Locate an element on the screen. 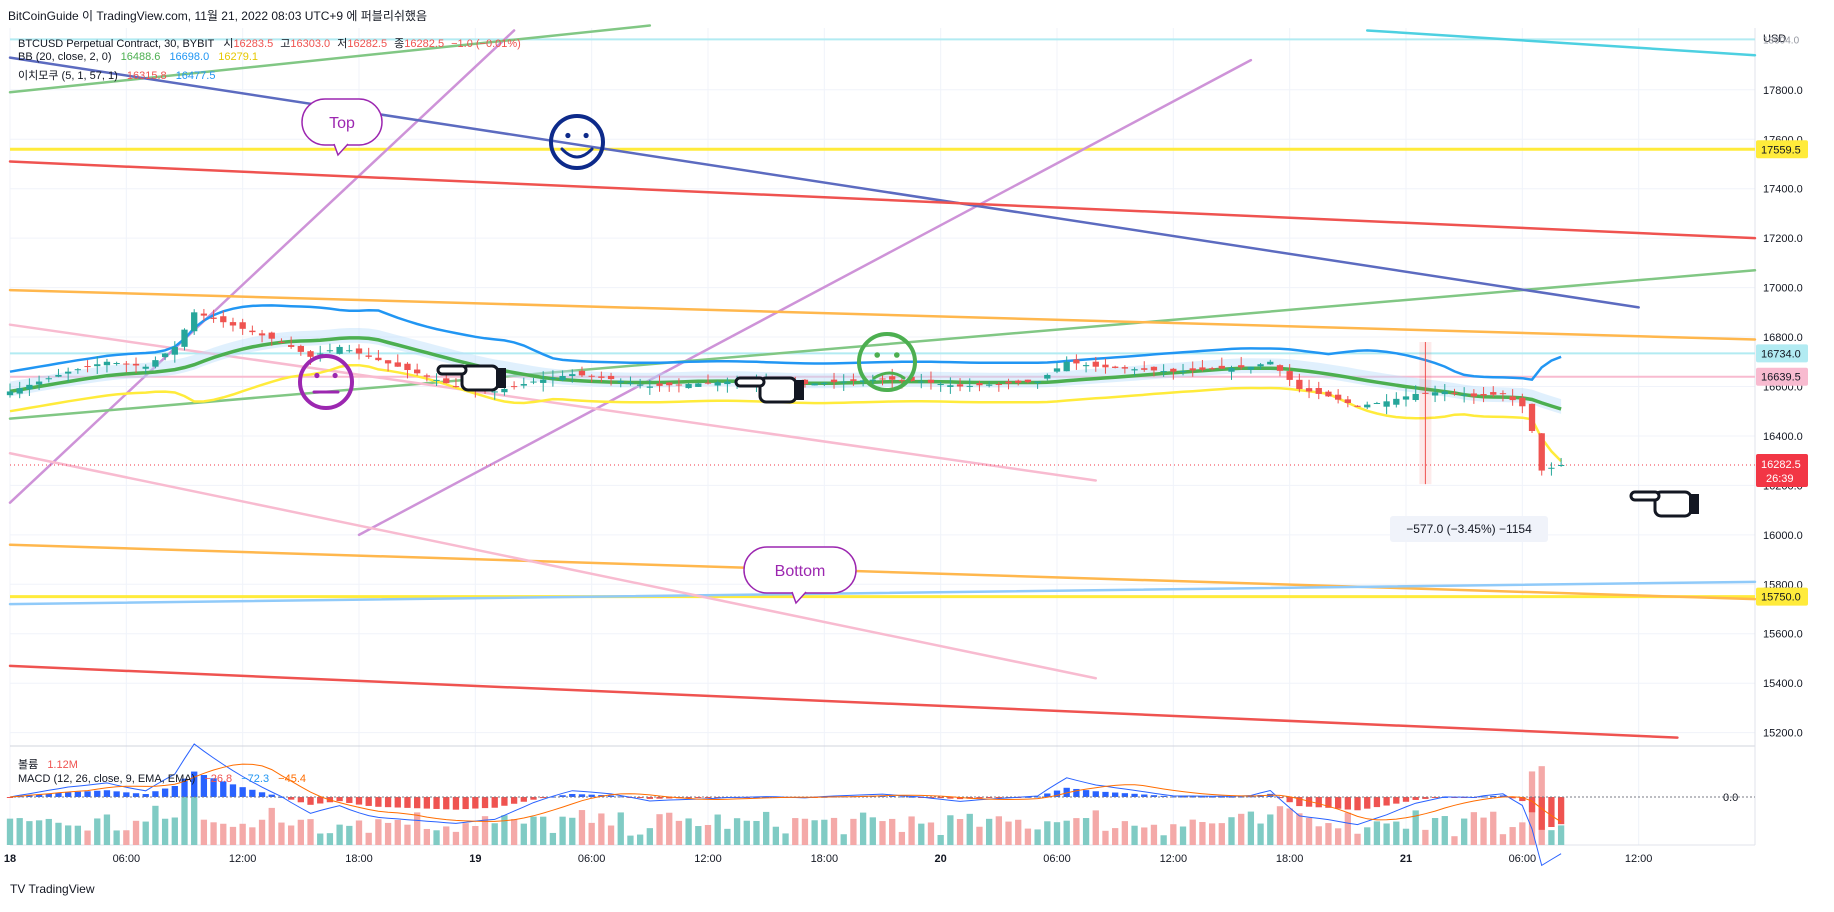 The height and width of the screenshot is (912, 1834). measure-range is located at coordinates (1425, 413).